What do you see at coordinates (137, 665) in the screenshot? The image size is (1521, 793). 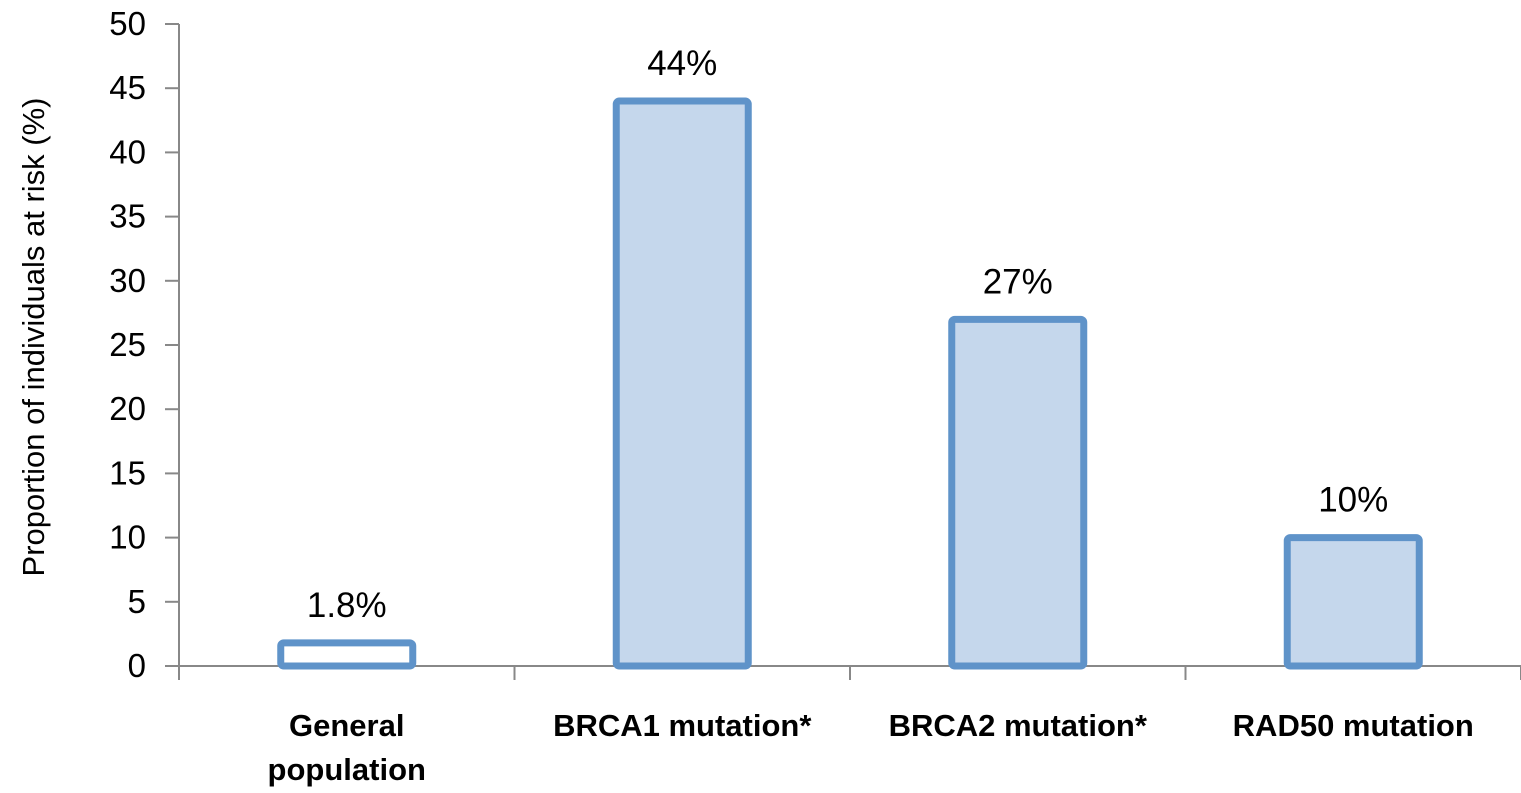 I see `y-tick-label: 0` at bounding box center [137, 665].